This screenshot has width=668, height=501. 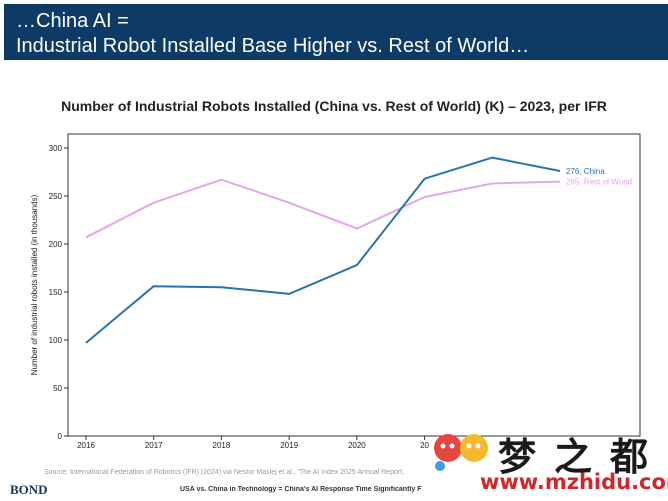 What do you see at coordinates (72, 21) in the screenshot?
I see `slide-title-line-1: …China AI =` at bounding box center [72, 21].